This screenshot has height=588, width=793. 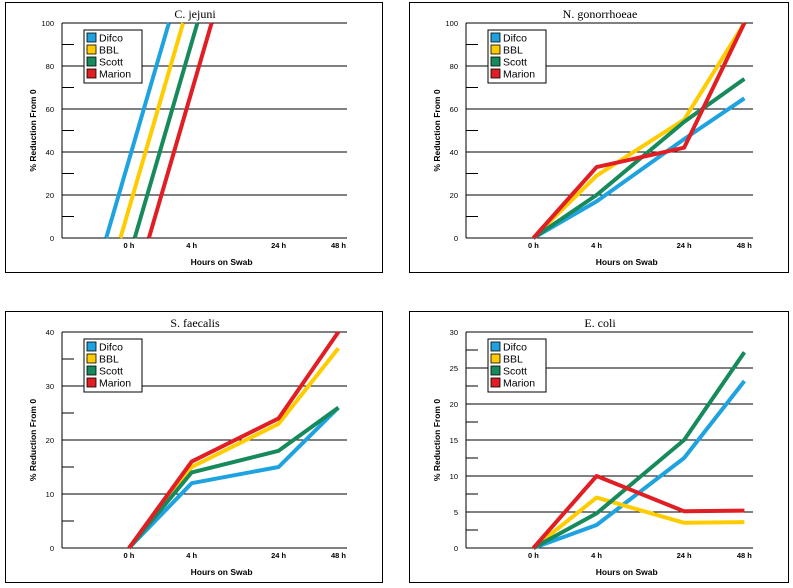 I want to click on y-tick-label: 15, so click(x=454, y=440).